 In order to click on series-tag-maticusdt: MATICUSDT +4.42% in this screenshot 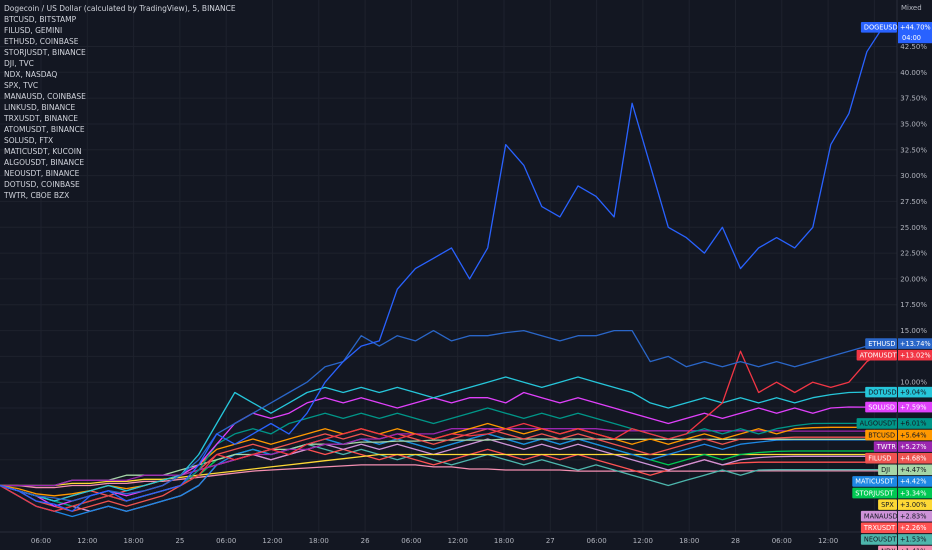, I will do `click(892, 481)`.